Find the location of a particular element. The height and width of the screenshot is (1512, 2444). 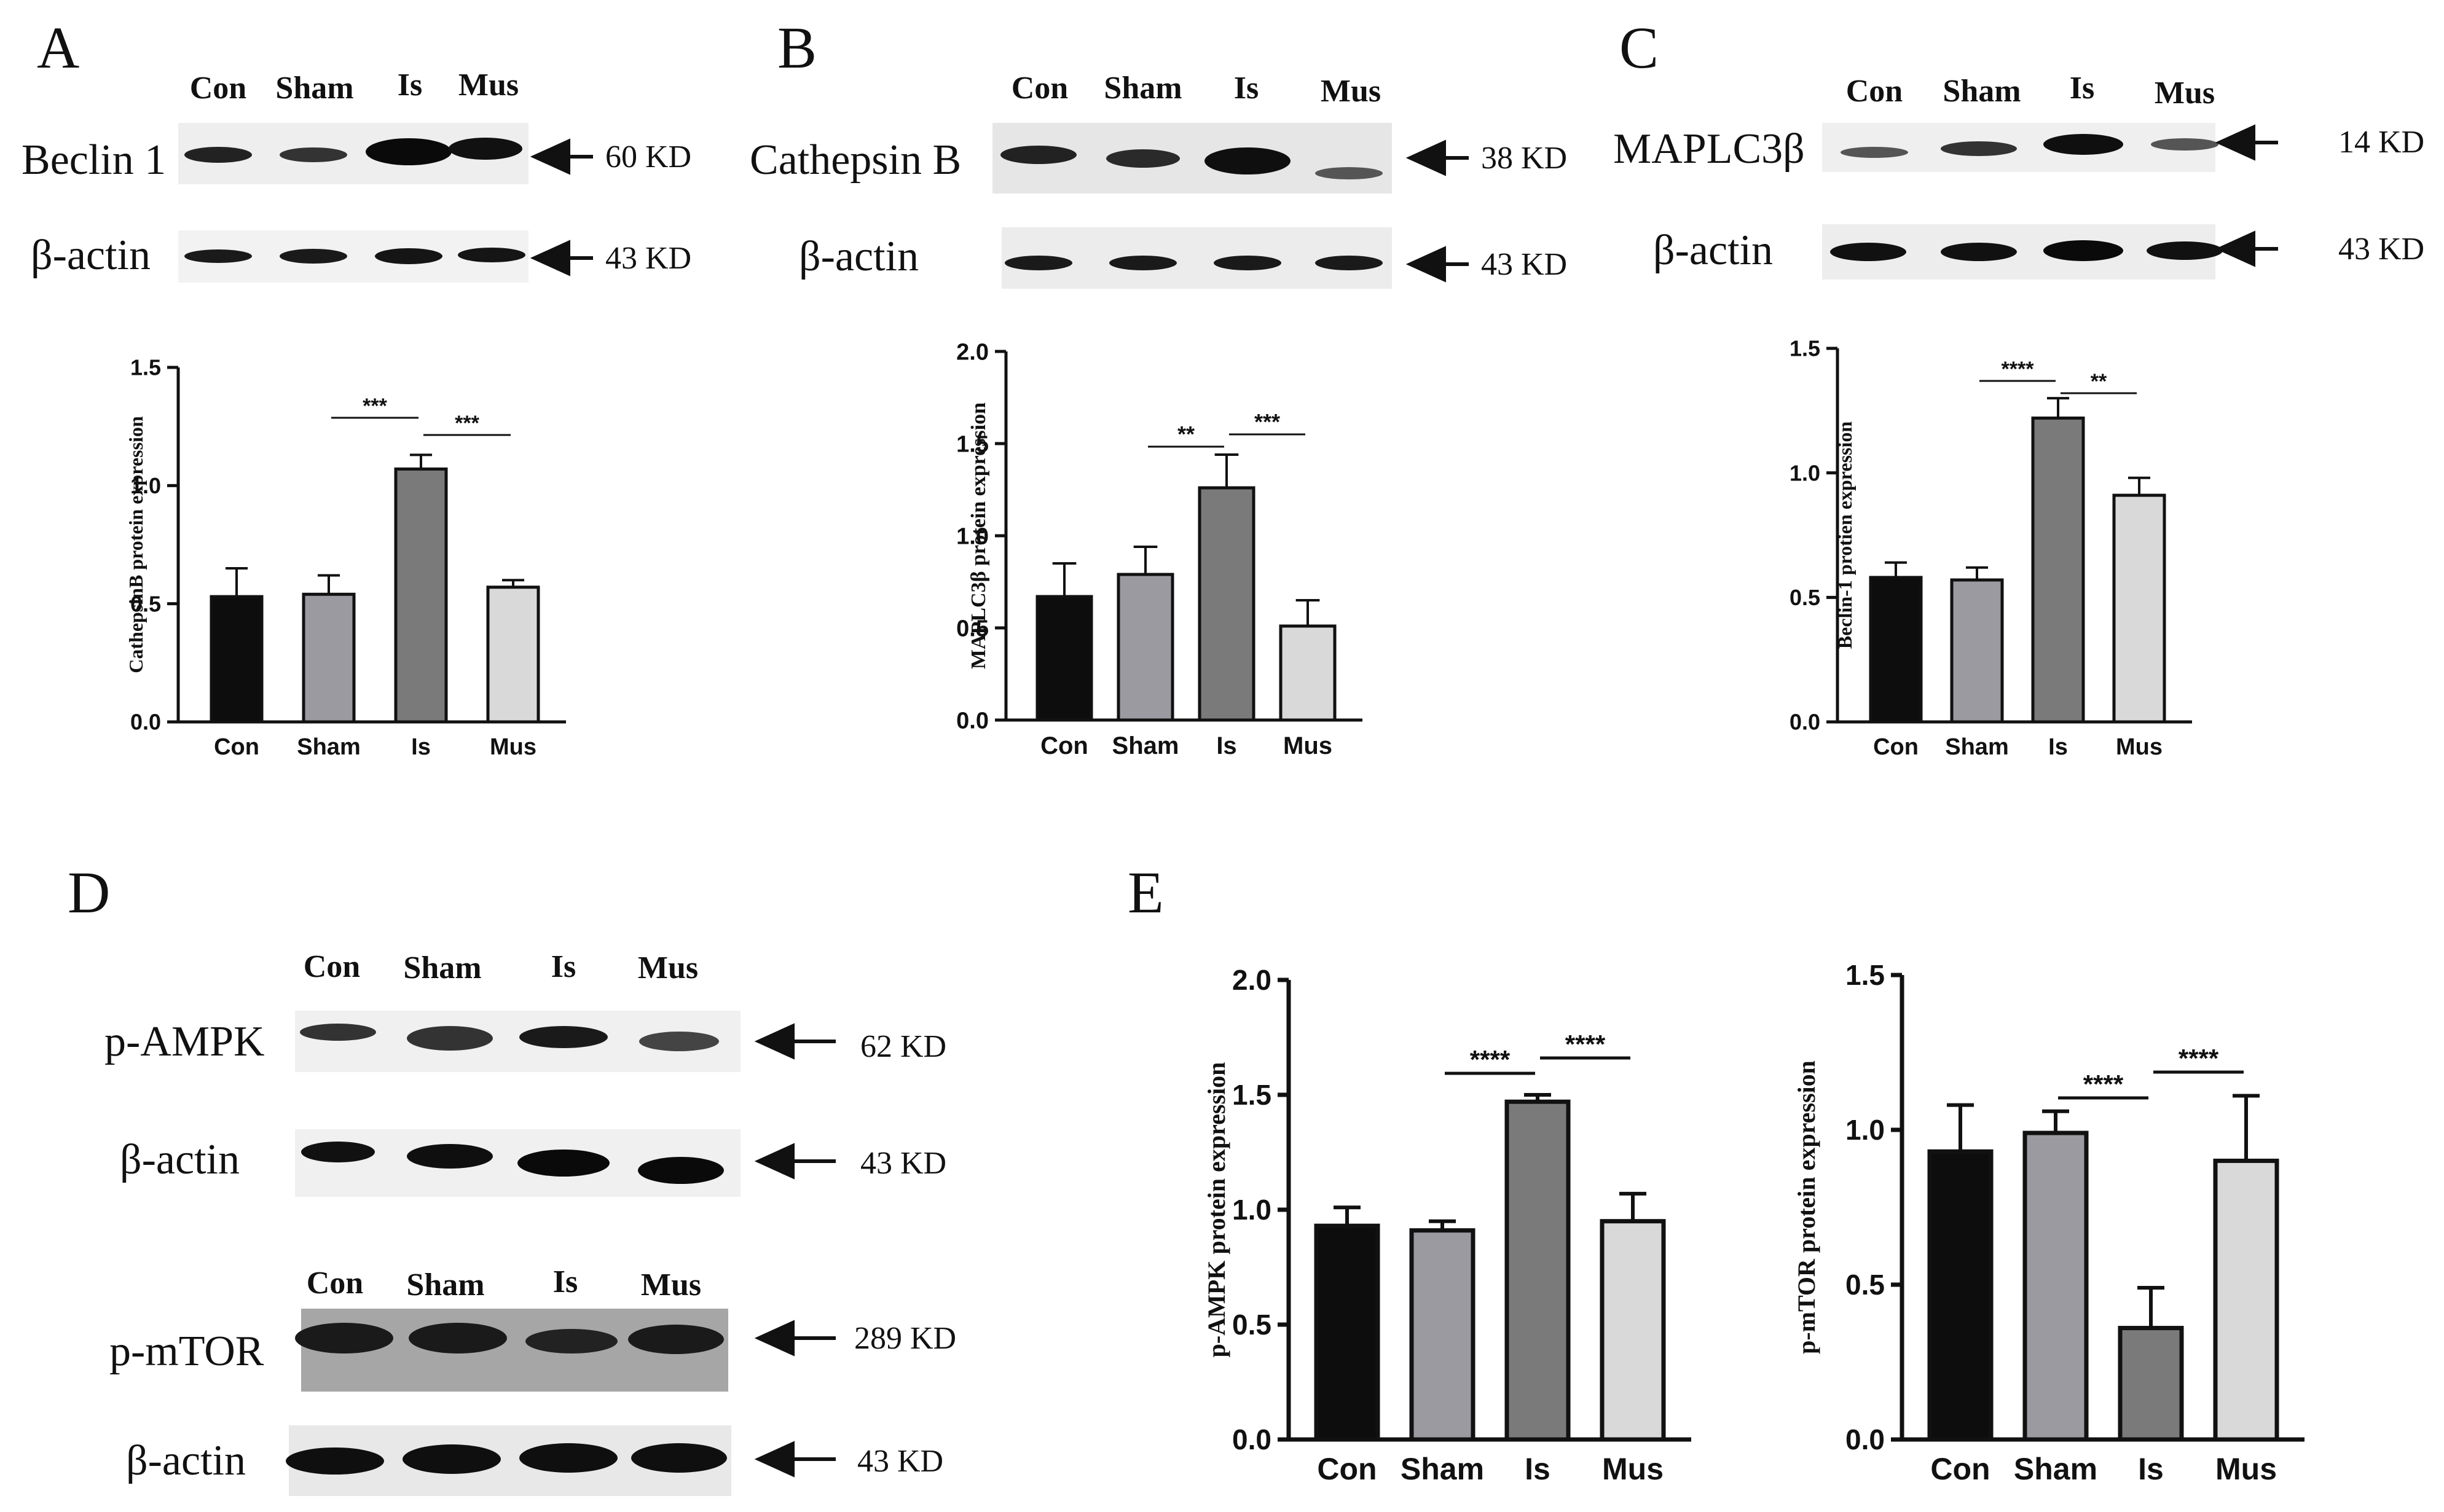

molecular-weight-label: 62 KD is located at coordinates (903, 1046).